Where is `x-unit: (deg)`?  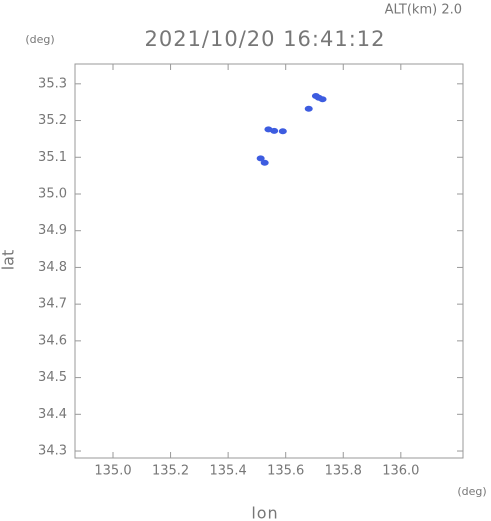
x-unit: (deg) is located at coordinates (471, 491).